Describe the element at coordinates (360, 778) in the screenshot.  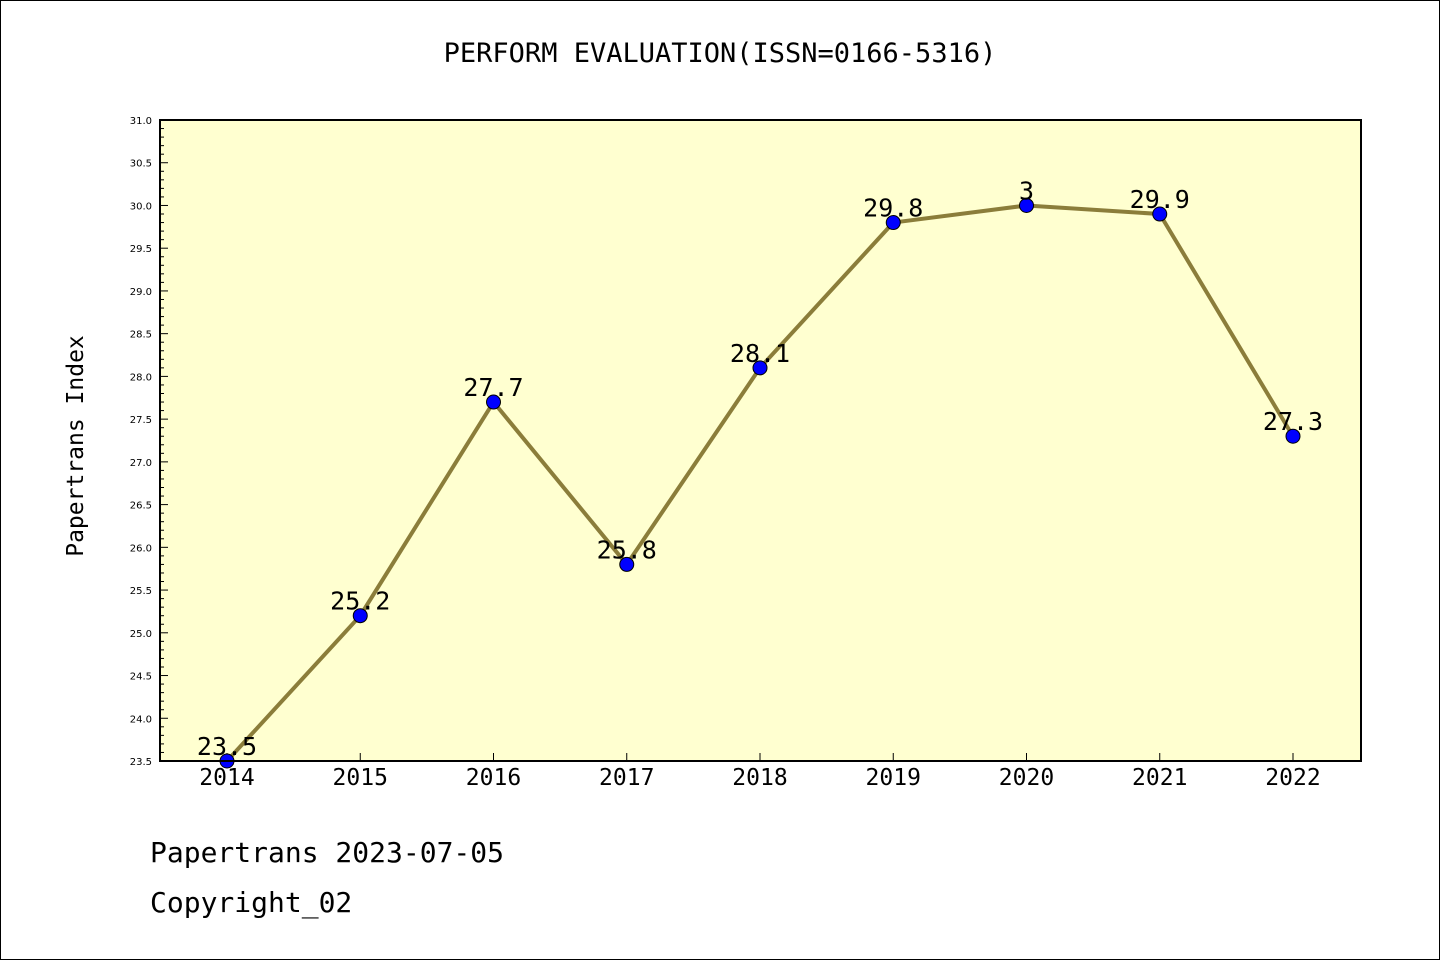
I see `x-tick-label: 2015` at that location.